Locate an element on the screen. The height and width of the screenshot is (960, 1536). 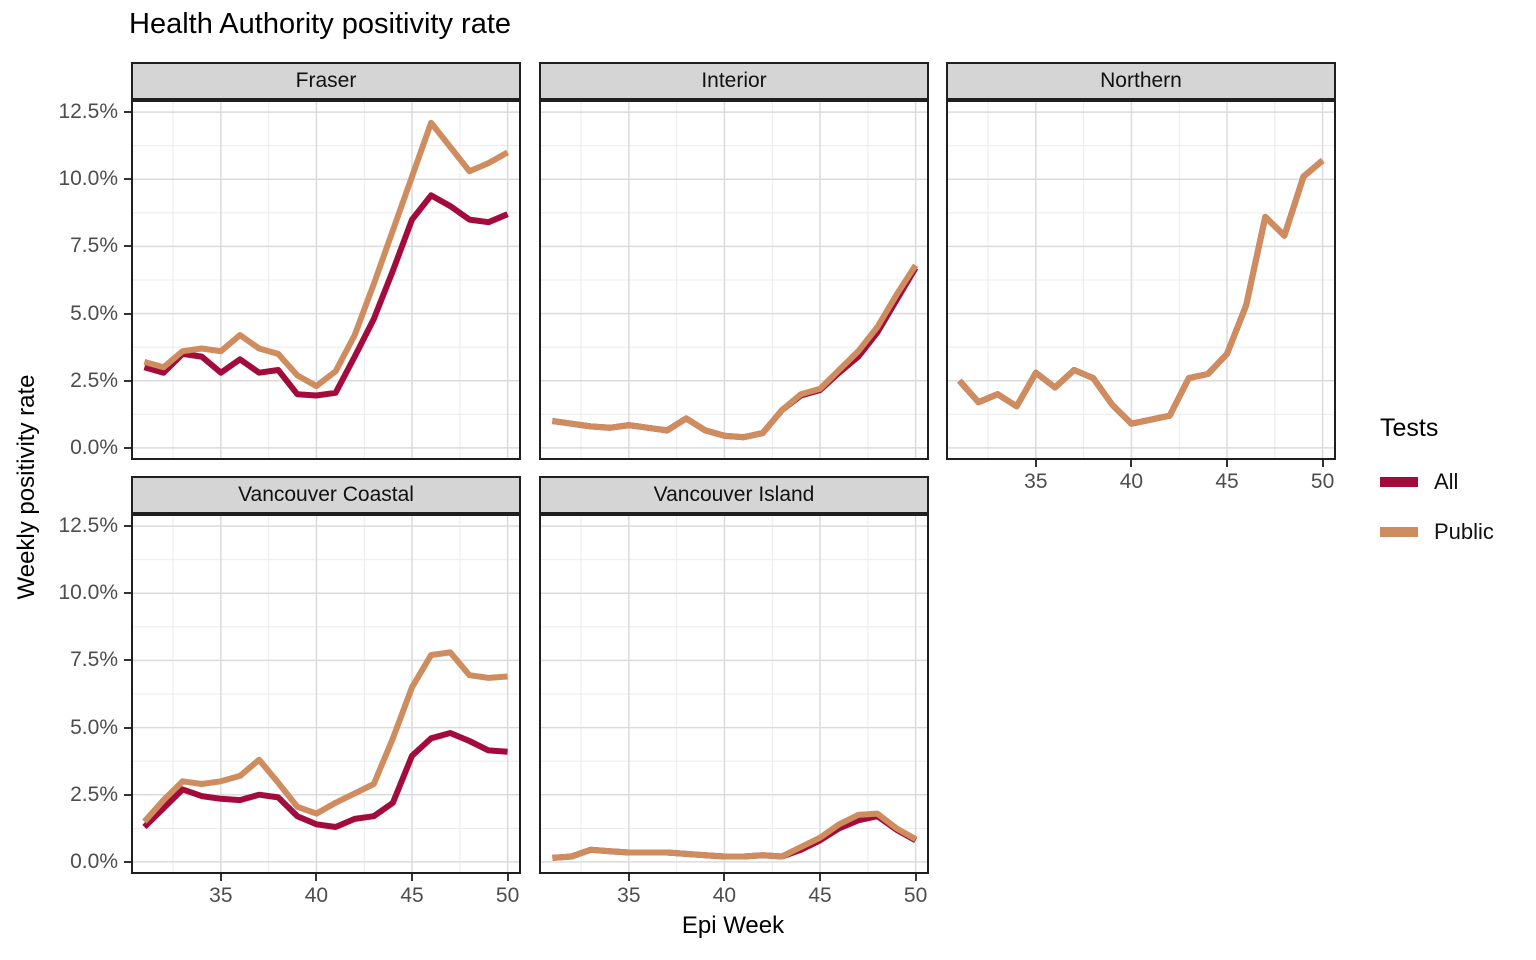
legend-title: Tests is located at coordinates (1409, 428).